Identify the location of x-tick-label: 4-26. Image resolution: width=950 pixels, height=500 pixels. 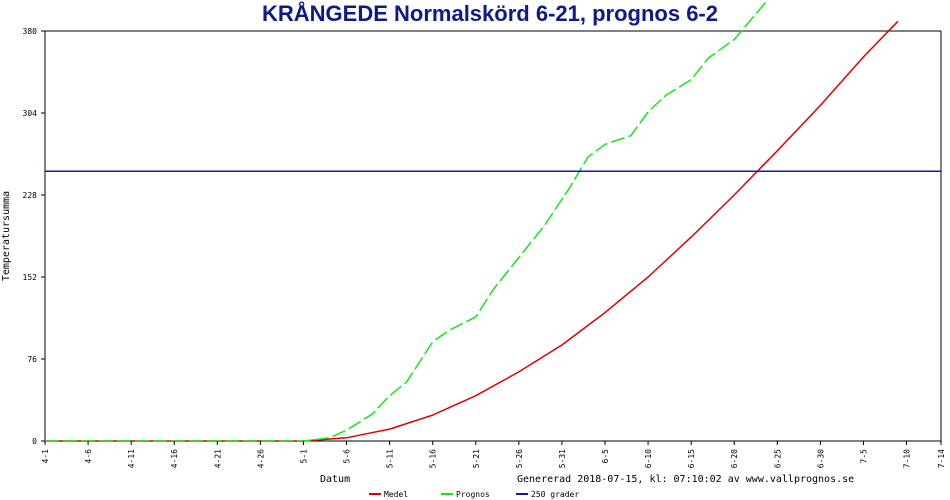
(260, 458).